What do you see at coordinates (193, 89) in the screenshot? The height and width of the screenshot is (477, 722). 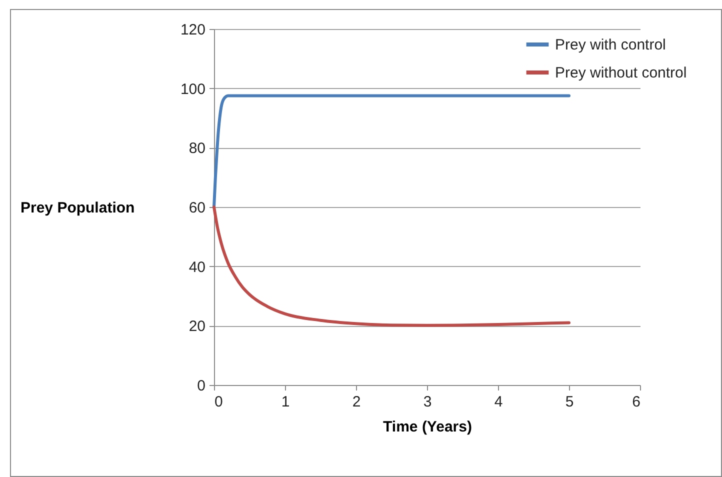 I see `y-tick-label: 100` at bounding box center [193, 89].